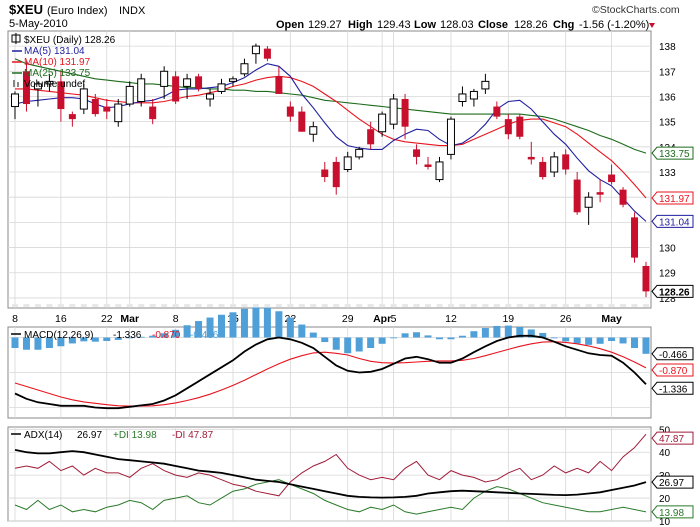 This screenshot has width=700, height=527. I want to click on date-tick-label: 22, so click(107, 319).